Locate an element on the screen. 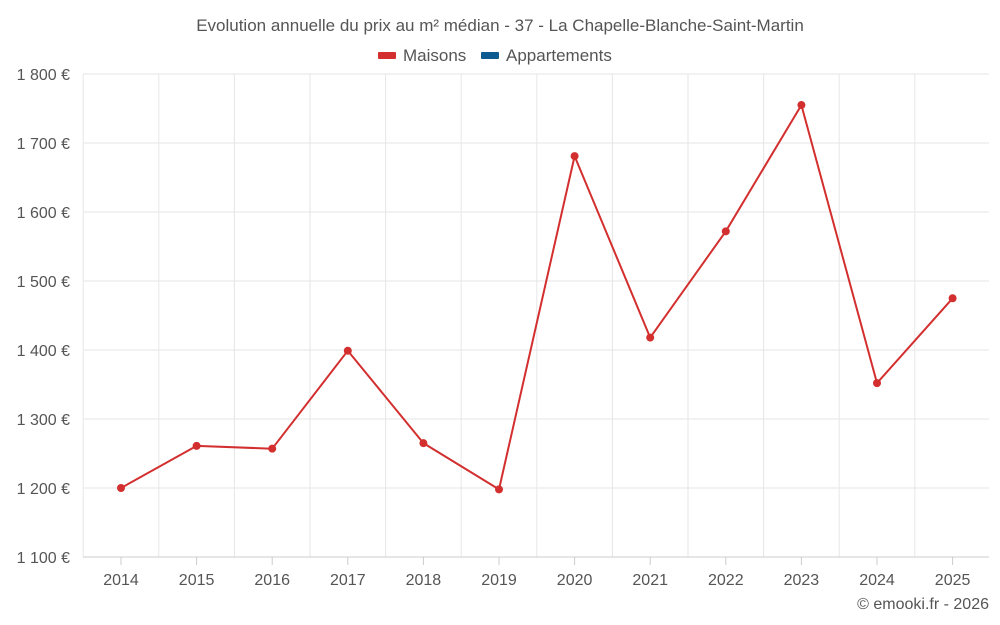  x-tick-label: 2023 is located at coordinates (802, 580).